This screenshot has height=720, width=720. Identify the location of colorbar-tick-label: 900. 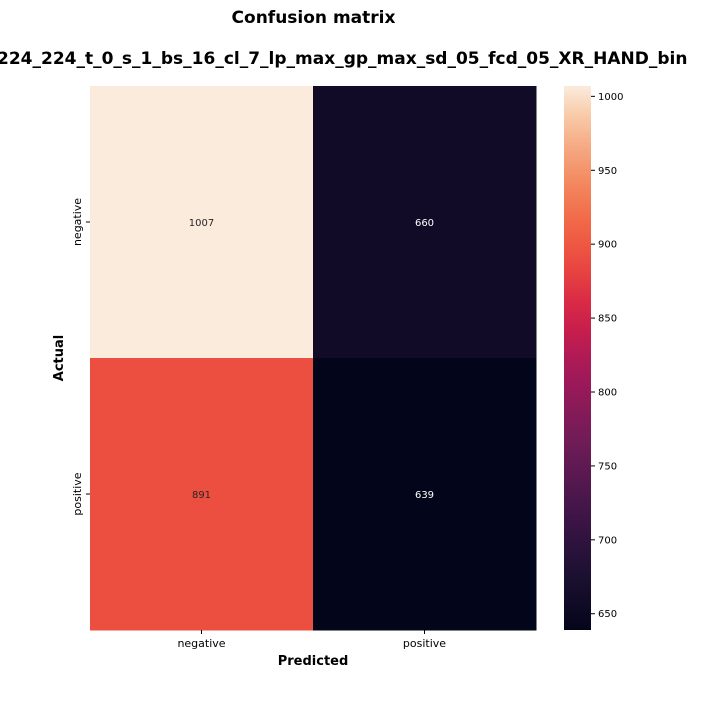
(607, 245).